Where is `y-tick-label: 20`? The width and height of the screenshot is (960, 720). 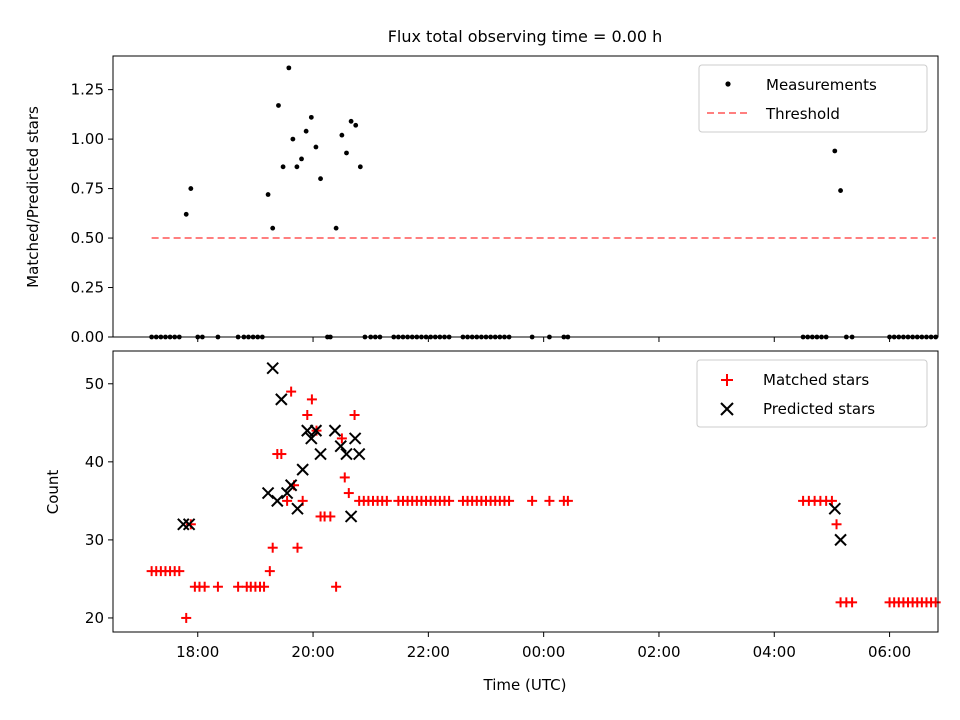
y-tick-label: 20 is located at coordinates (94, 618).